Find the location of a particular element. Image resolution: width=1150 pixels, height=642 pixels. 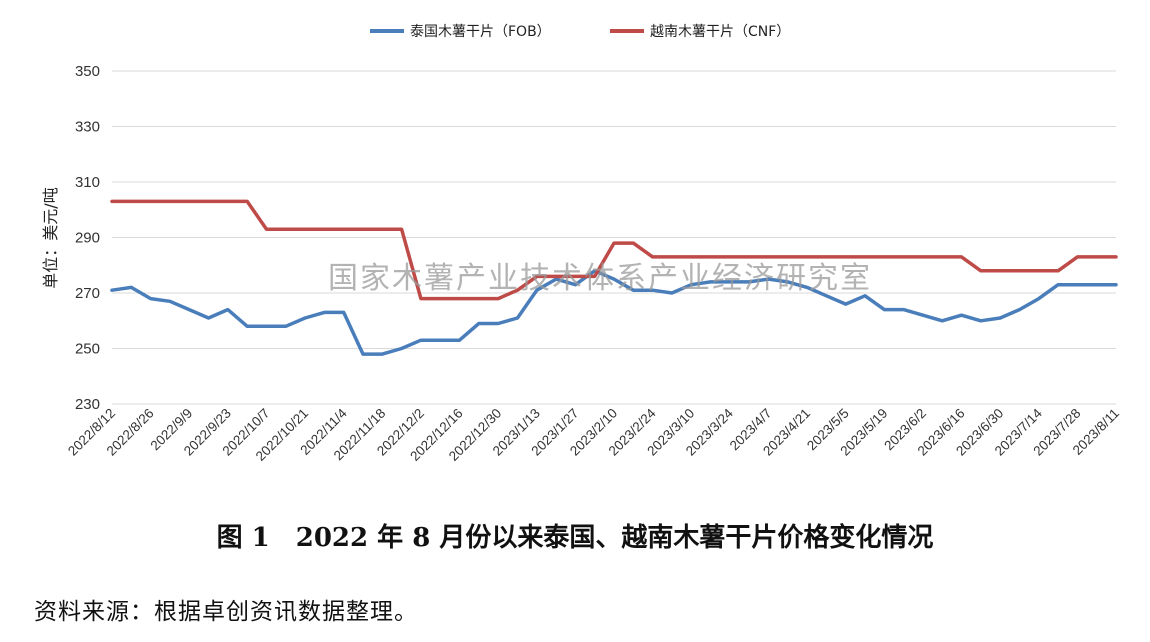

legend-label-vietnam: 越南木薯干片（CNF） is located at coordinates (720, 32).